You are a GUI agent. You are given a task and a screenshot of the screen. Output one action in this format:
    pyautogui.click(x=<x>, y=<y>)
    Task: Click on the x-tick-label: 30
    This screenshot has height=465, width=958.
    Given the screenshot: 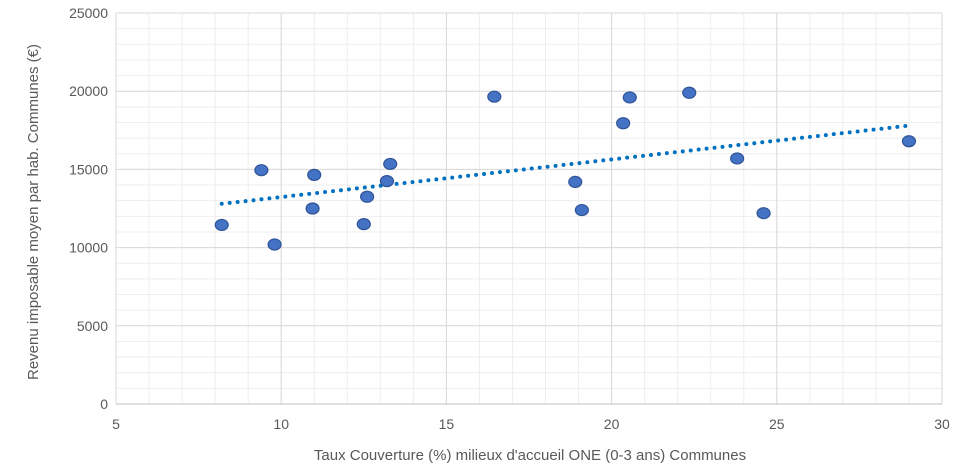 What is the action you would take?
    pyautogui.click(x=942, y=424)
    